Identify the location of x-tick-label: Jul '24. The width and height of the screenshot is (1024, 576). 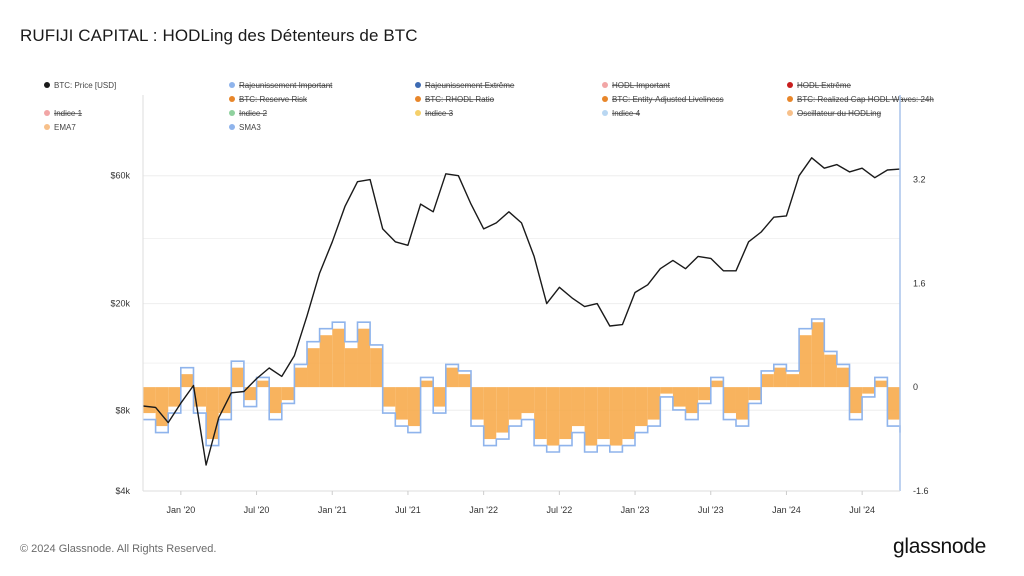
(862, 510).